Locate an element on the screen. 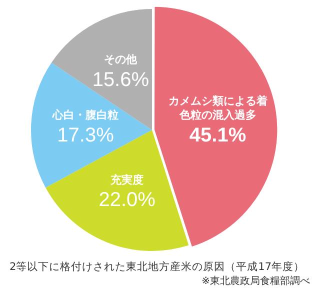  slice-label: その他 is located at coordinates (121, 59).